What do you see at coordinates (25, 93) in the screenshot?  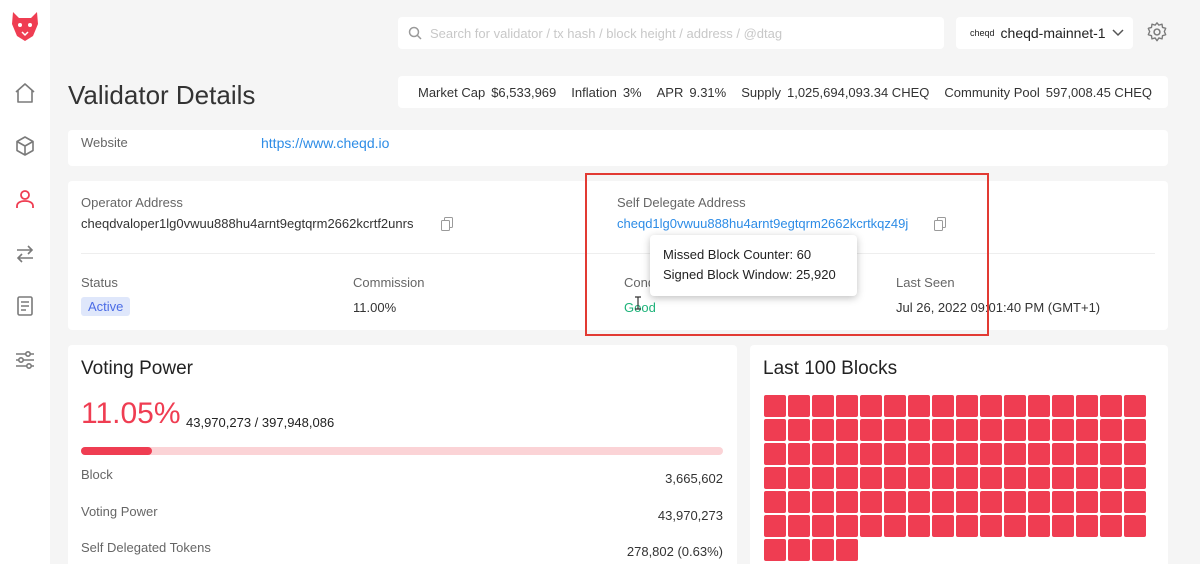 I see `home-icon` at bounding box center [25, 93].